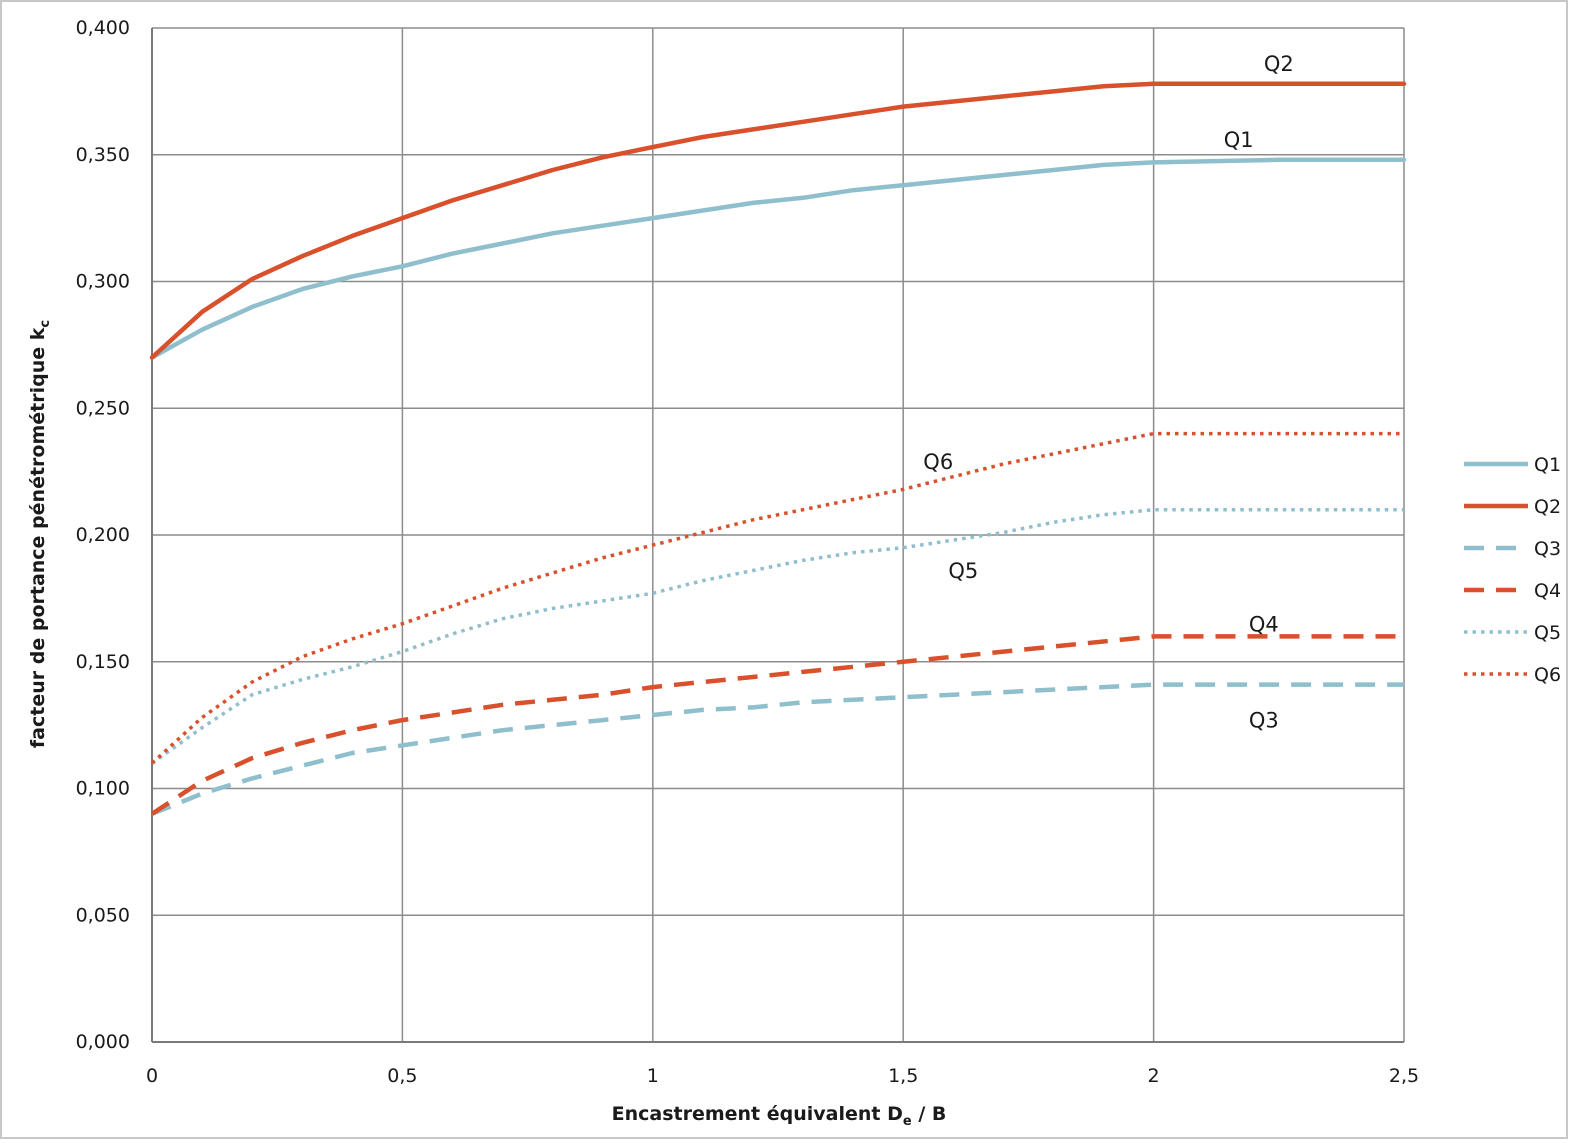  What do you see at coordinates (1547, 465) in the screenshot?
I see `legend-label-q1: Q1` at bounding box center [1547, 465].